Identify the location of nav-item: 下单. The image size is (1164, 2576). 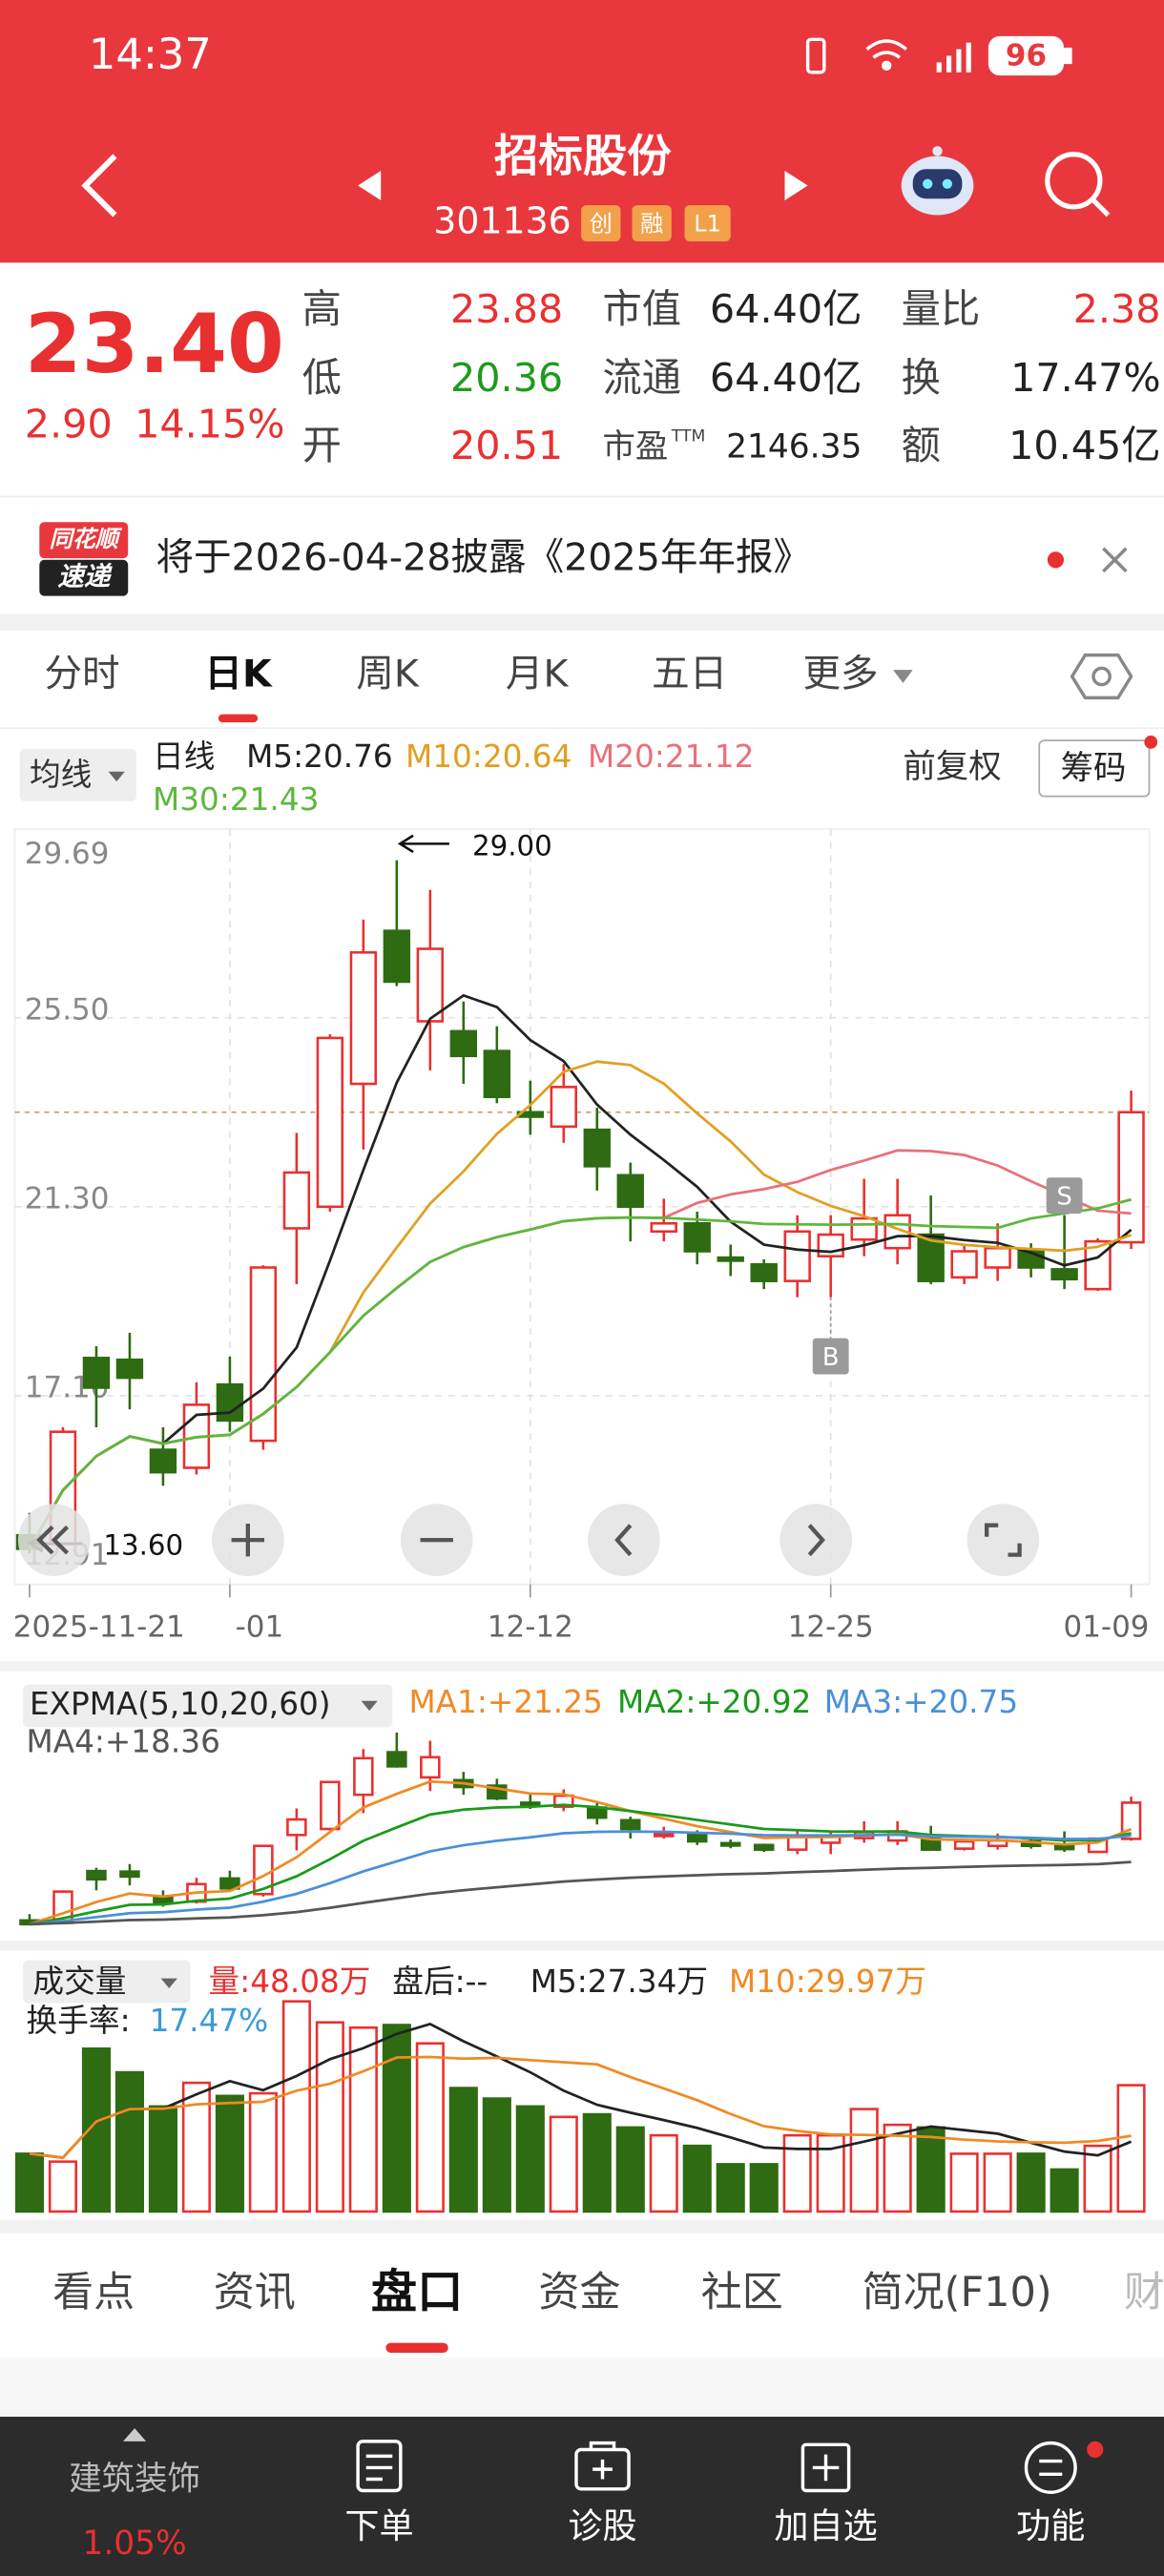
(378, 2525).